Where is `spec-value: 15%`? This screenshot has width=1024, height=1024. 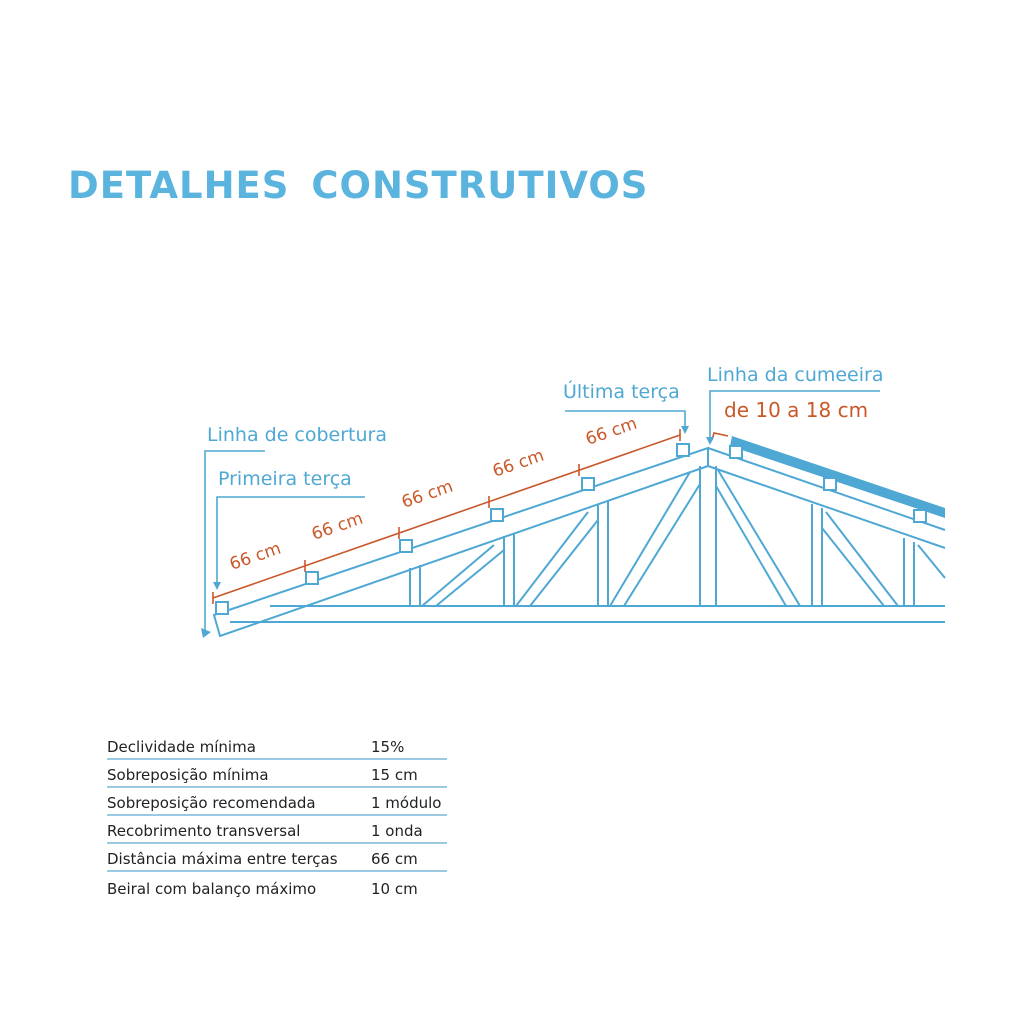
spec-value: 15% is located at coordinates (388, 747).